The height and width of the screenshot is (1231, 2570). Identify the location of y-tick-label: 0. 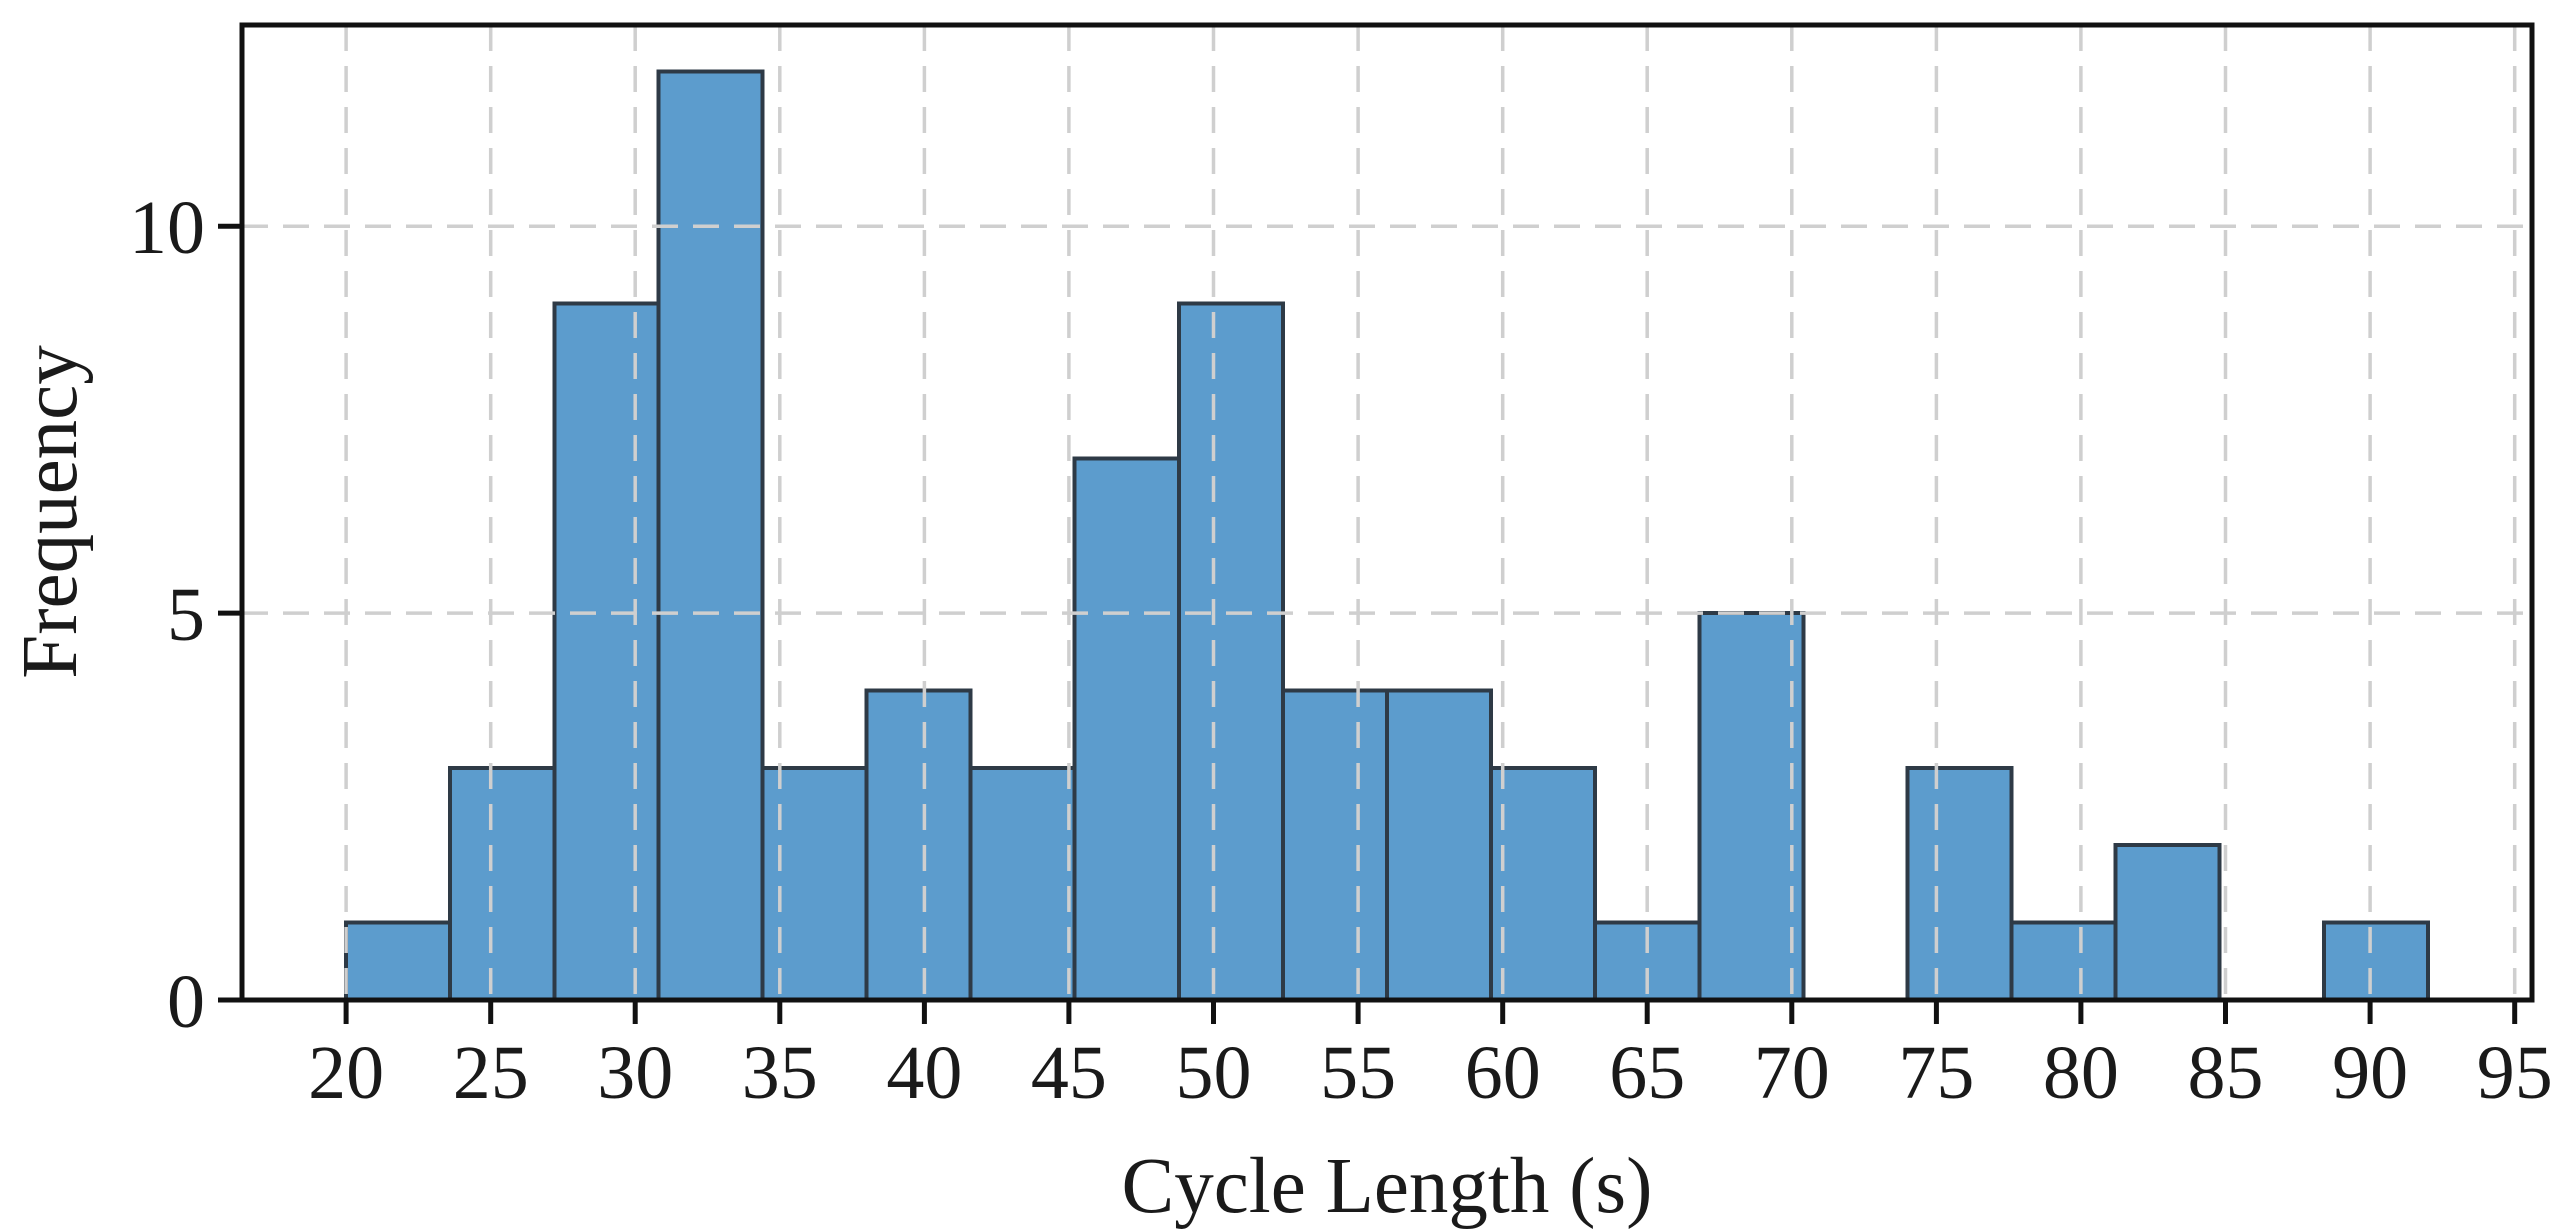
(186, 1002).